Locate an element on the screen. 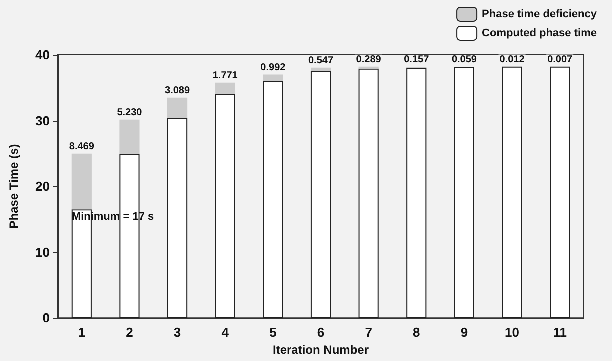 The image size is (612, 361). x-axis-title: Iteration Number is located at coordinates (321, 350).